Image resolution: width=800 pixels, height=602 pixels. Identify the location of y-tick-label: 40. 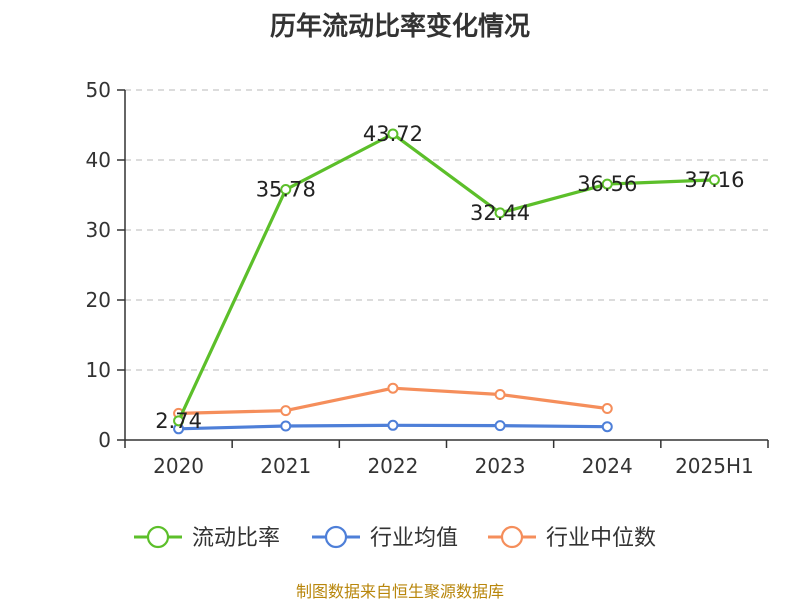
(98, 160).